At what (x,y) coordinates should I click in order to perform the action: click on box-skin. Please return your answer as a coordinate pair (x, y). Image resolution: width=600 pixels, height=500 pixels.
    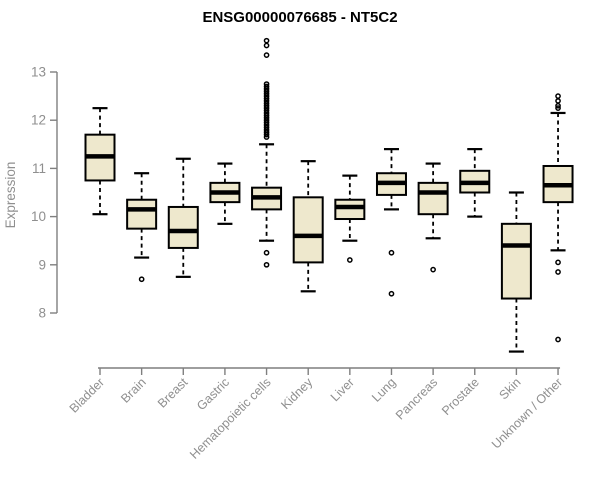
    Looking at the image, I should click on (516, 272).